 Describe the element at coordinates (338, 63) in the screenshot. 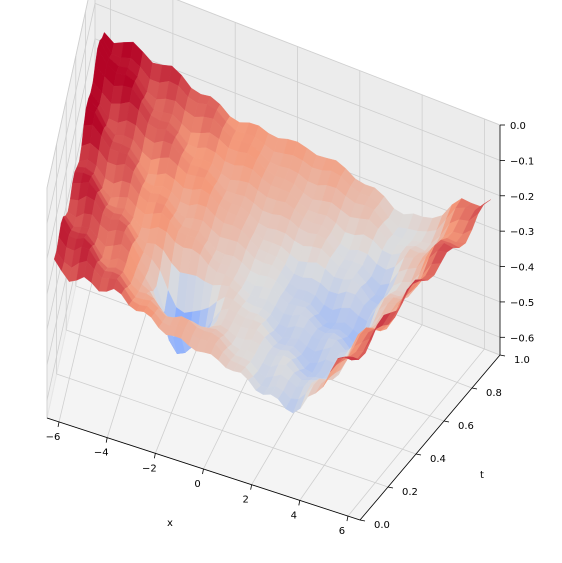

I see `back-grid-z` at that location.